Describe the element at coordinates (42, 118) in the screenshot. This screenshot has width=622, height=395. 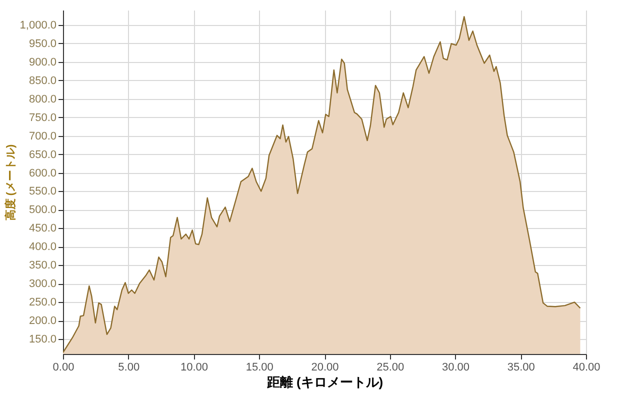
I see `y-tick-label: 750.0` at that location.